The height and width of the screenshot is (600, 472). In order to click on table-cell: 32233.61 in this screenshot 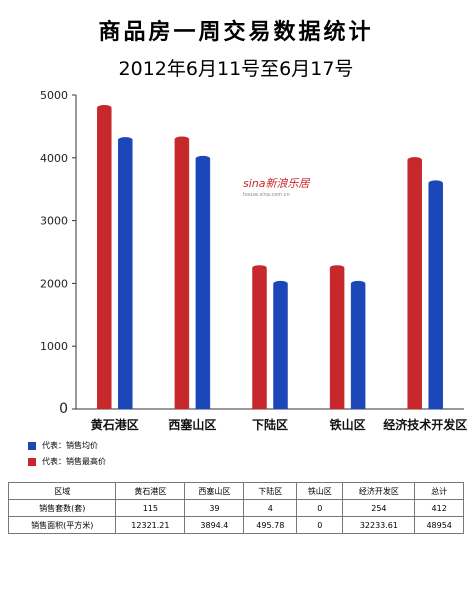, I will do `click(379, 525)`.